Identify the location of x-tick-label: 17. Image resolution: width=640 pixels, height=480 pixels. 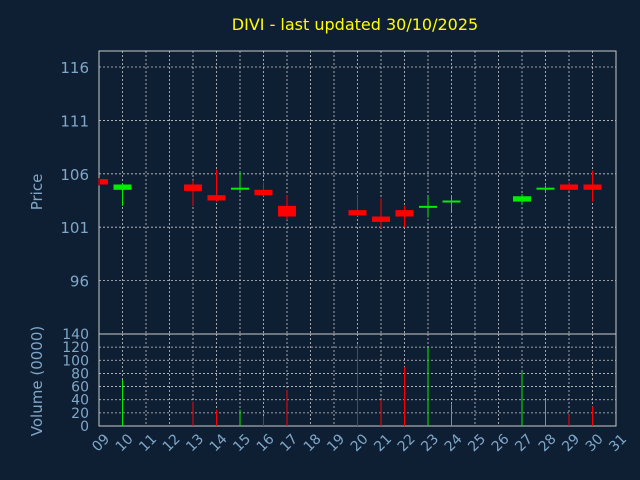
(289, 443).